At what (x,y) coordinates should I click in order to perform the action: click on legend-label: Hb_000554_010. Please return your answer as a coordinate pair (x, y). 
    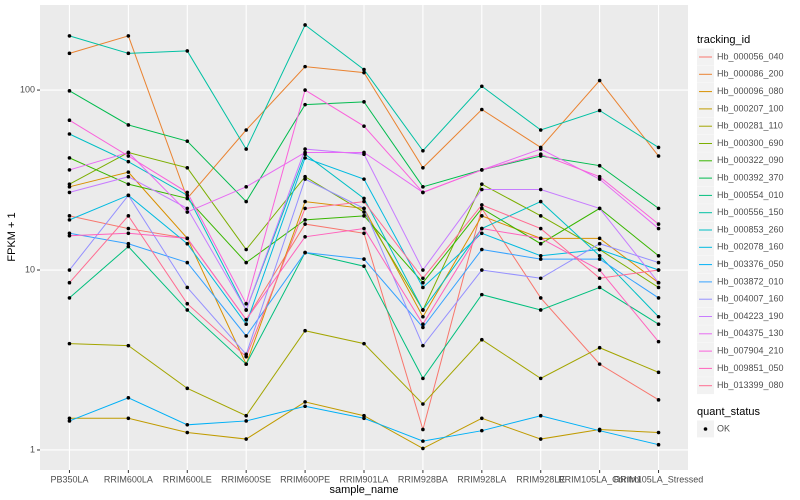
    Looking at the image, I should click on (750, 195).